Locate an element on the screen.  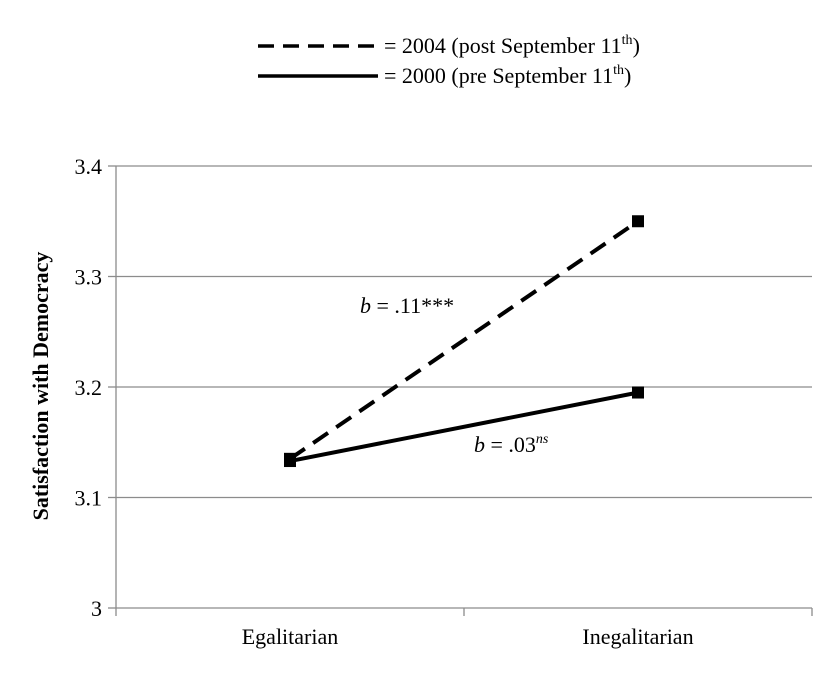
x-tick-label: Inegalitarian is located at coordinates (637, 636).